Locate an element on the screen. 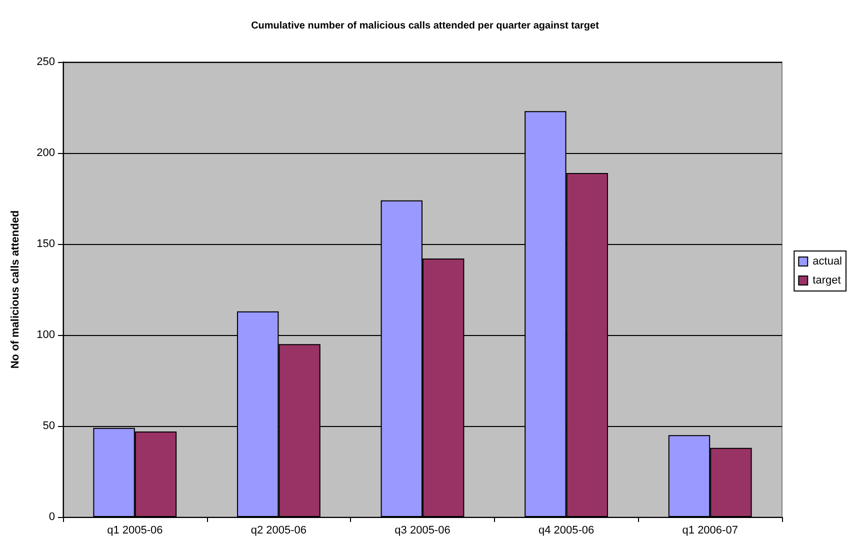 The height and width of the screenshot is (542, 850). y-tick-label: 200 is located at coordinates (45, 153).